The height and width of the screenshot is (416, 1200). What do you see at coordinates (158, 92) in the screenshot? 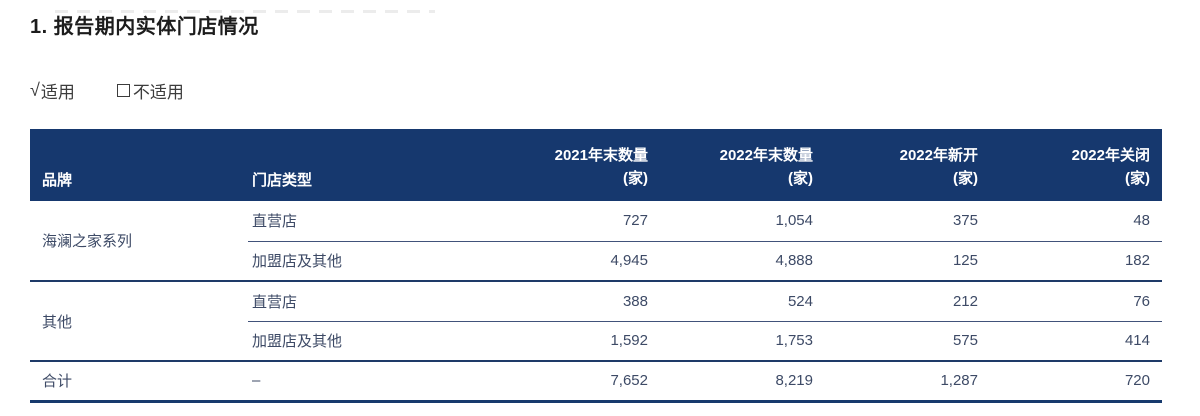
I see `not-applicable-label: 不适用` at bounding box center [158, 92].